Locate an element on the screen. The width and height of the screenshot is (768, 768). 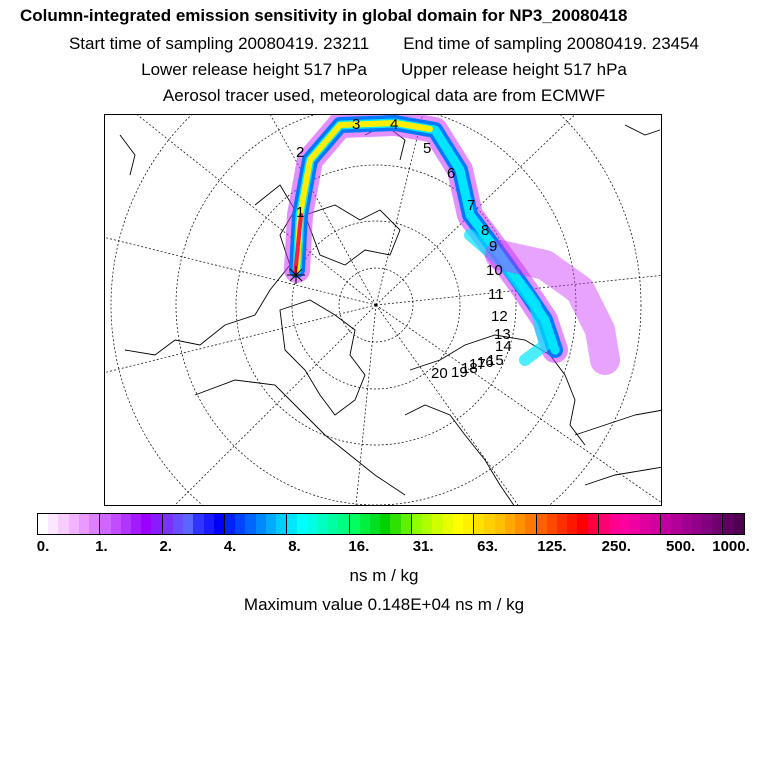
plume-fan-east is located at coordinates (552, 307).